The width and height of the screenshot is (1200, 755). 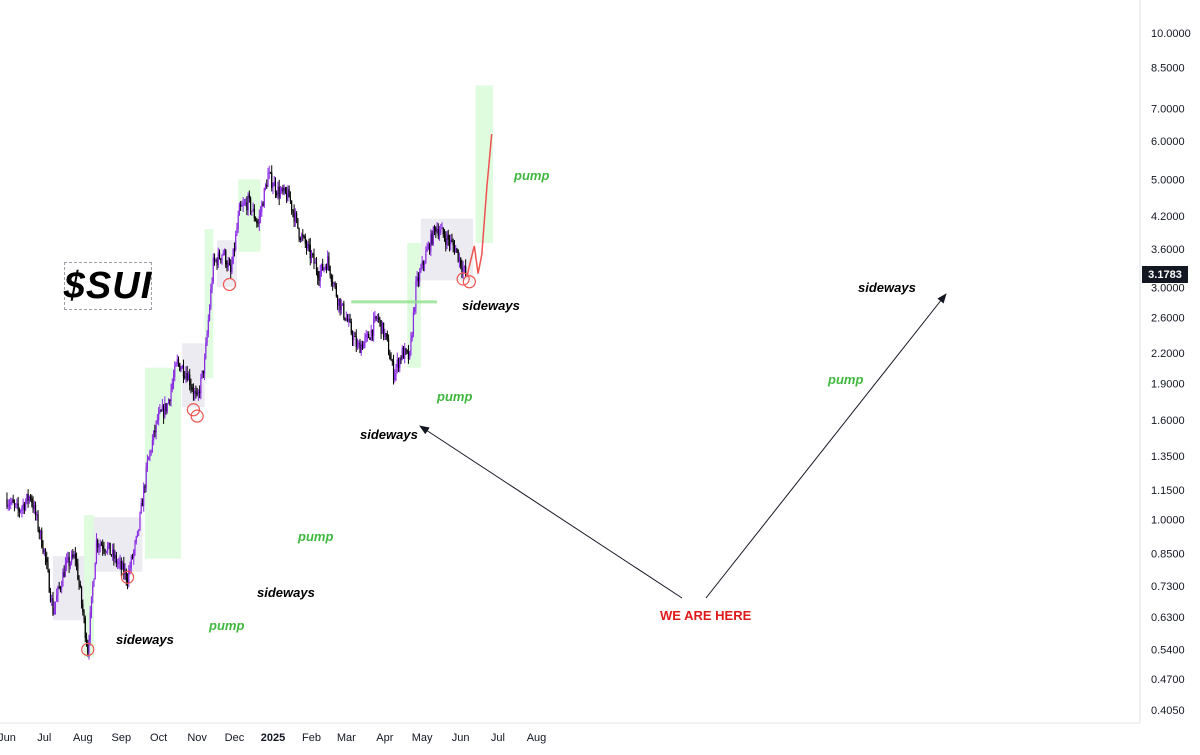 What do you see at coordinates (249, 215) in the screenshot?
I see `pump-zone` at bounding box center [249, 215].